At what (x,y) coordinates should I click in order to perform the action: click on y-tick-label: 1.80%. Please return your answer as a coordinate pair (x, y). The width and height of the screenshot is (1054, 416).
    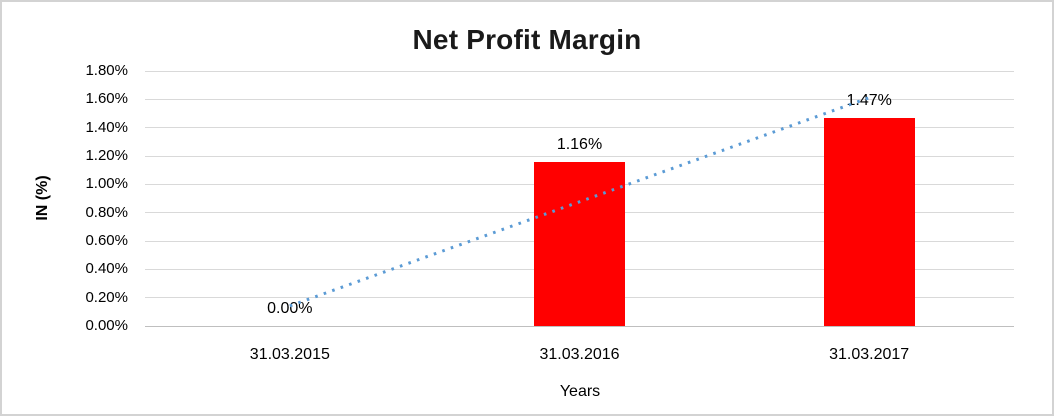
    Looking at the image, I should click on (106, 70).